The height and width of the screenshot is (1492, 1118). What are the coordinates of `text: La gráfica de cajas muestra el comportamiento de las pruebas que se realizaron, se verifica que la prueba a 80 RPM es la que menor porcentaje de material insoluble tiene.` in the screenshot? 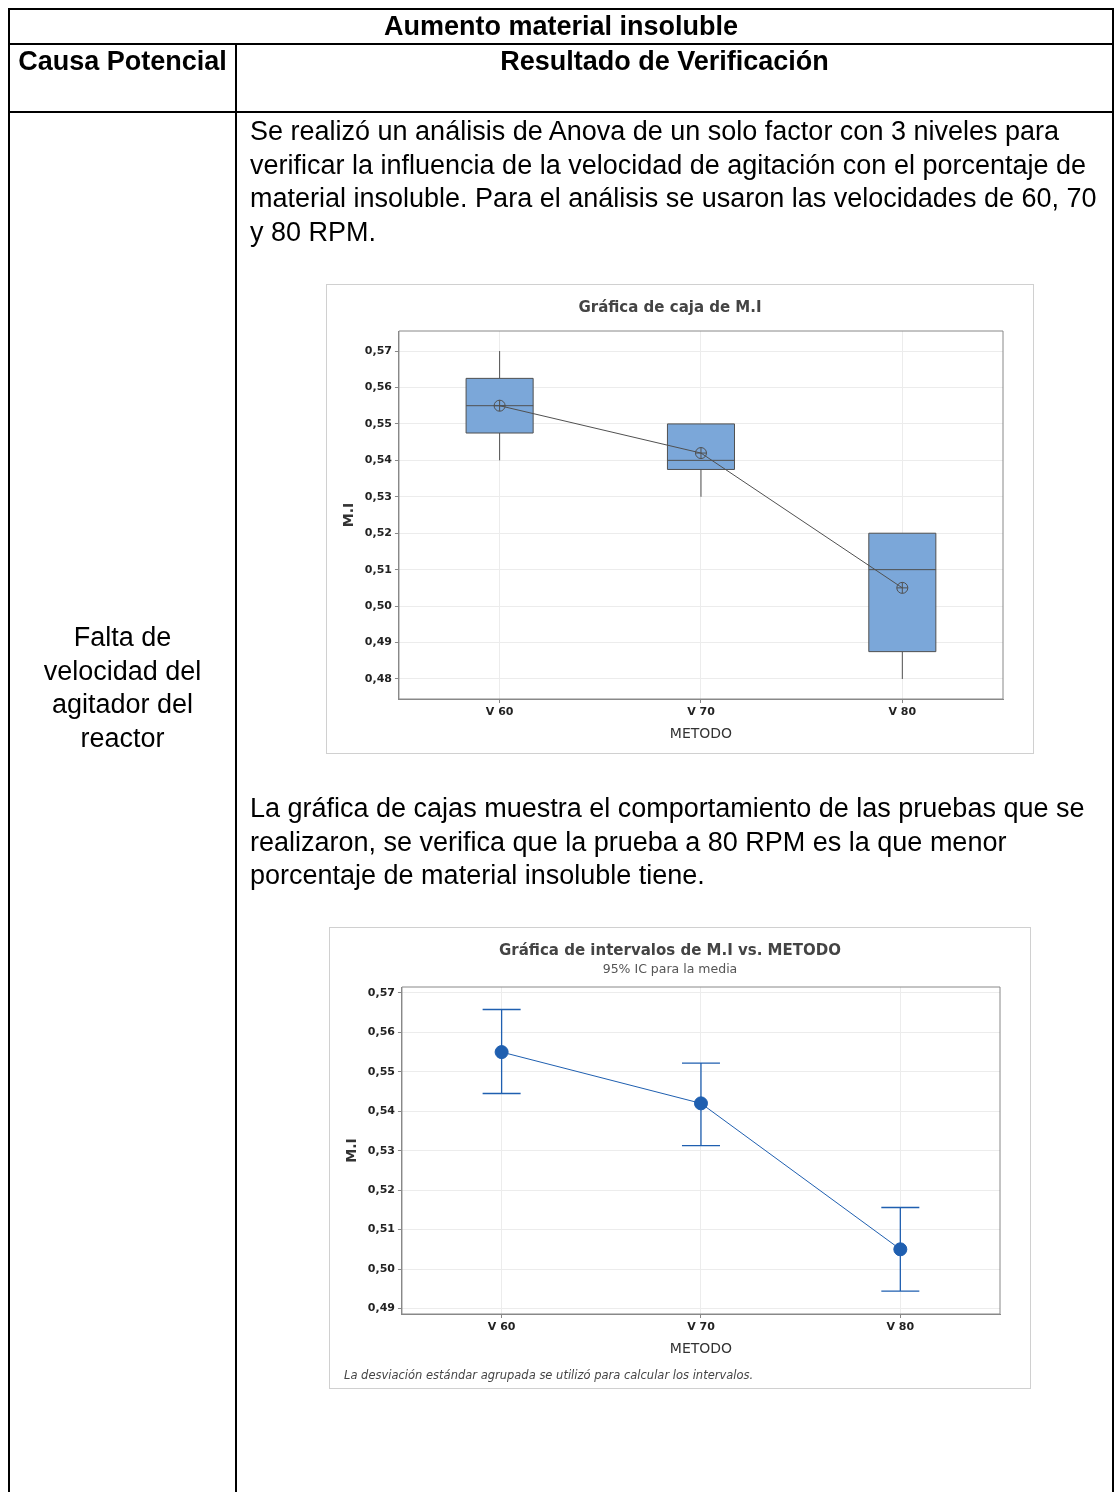 It's located at (668, 842).